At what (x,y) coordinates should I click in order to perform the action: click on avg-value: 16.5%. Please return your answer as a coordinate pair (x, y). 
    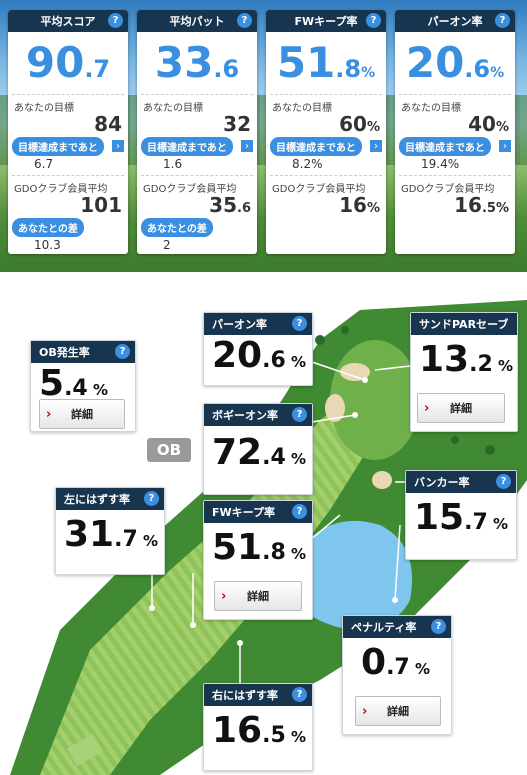
    Looking at the image, I should click on (455, 205).